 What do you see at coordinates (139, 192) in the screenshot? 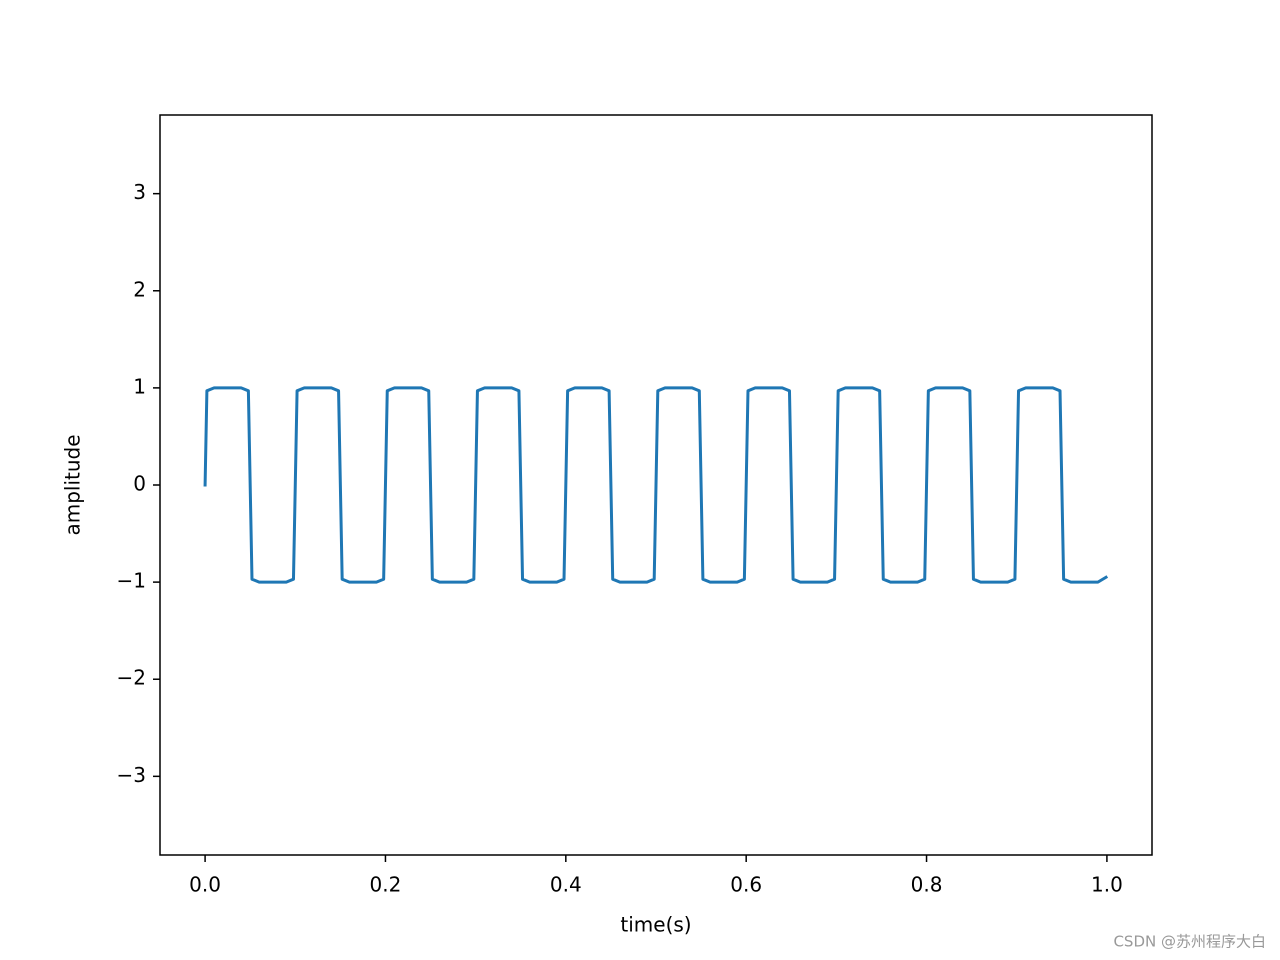
I see `y-tick-label: 3` at bounding box center [139, 192].